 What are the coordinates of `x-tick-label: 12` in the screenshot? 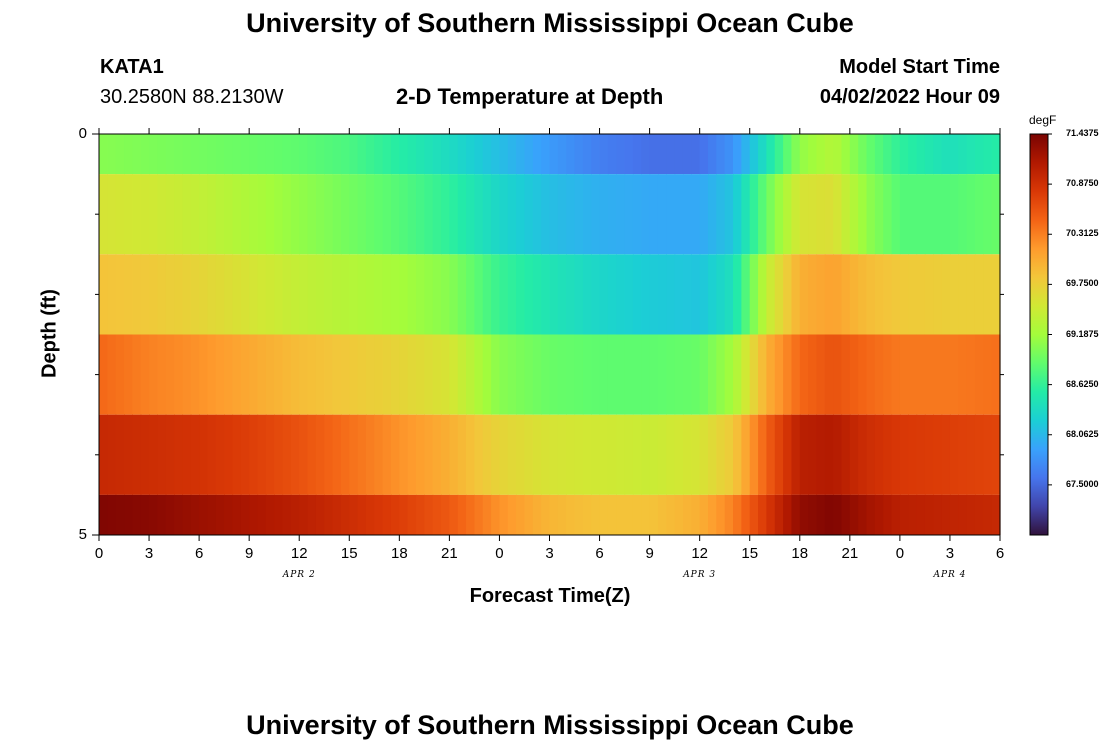 It's located at (299, 553).